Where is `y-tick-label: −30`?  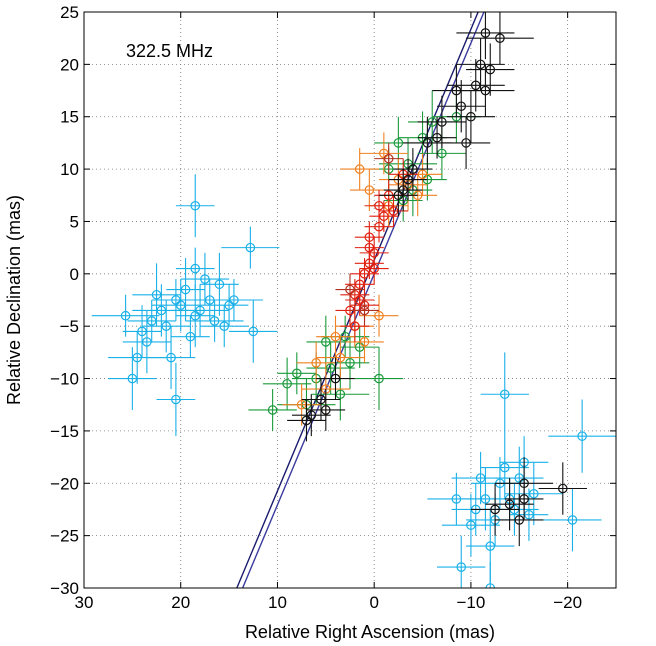 y-tick-label: −30 is located at coordinates (64, 588).